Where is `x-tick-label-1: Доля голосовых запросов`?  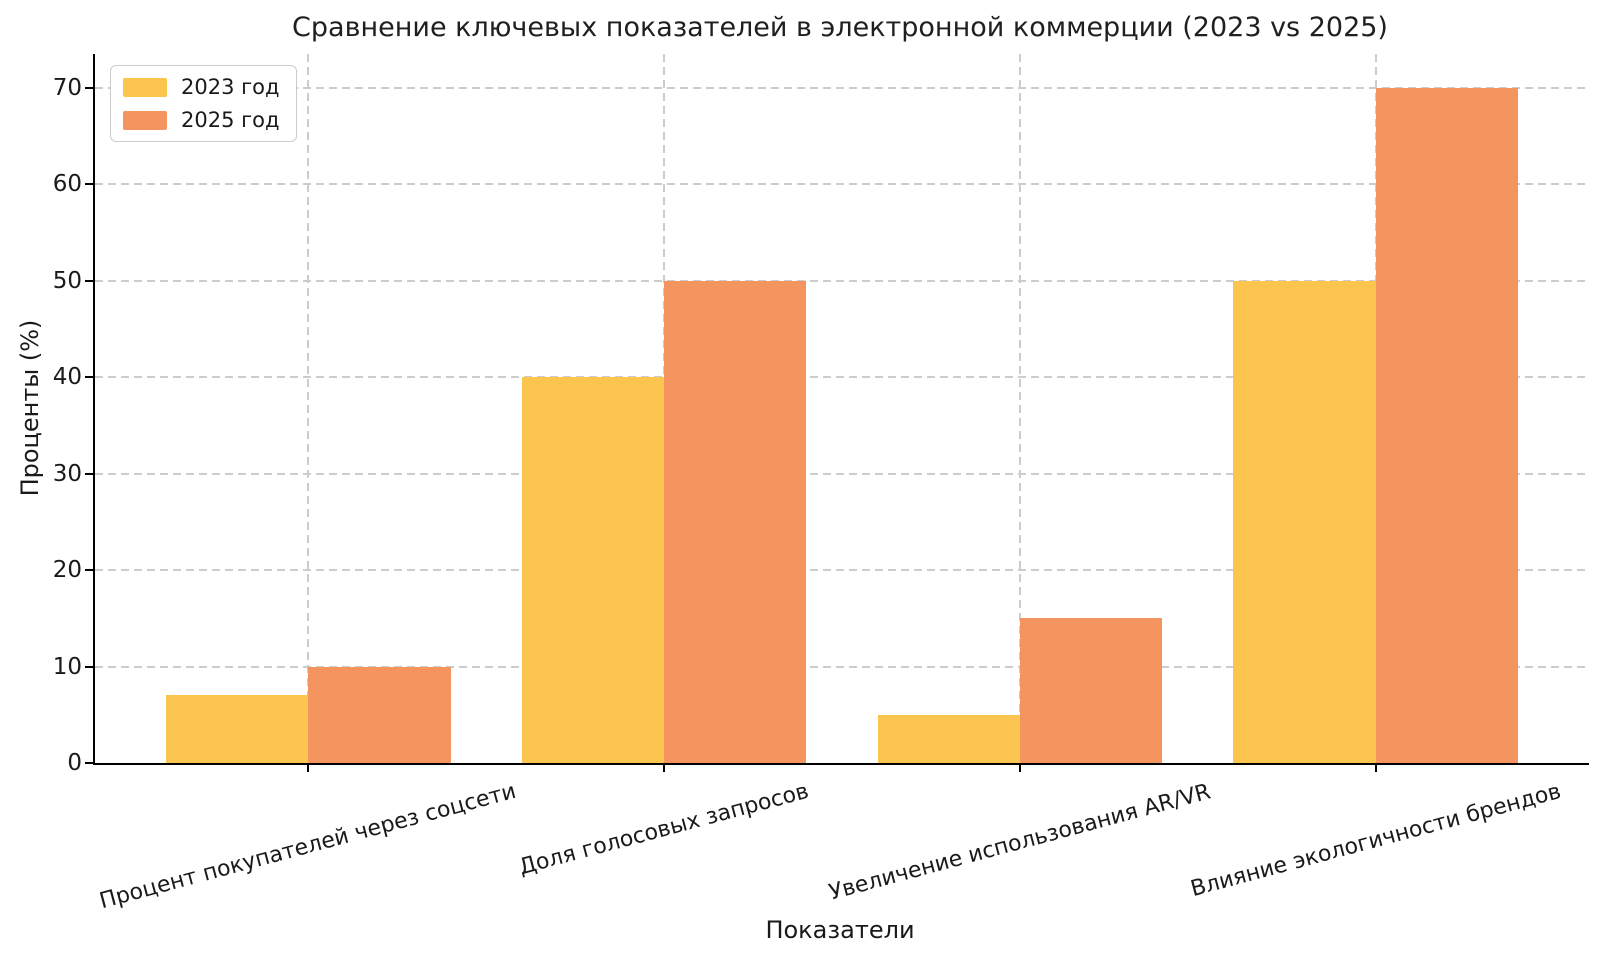
x-tick-label-1: Доля голосовых запросов is located at coordinates (664, 829).